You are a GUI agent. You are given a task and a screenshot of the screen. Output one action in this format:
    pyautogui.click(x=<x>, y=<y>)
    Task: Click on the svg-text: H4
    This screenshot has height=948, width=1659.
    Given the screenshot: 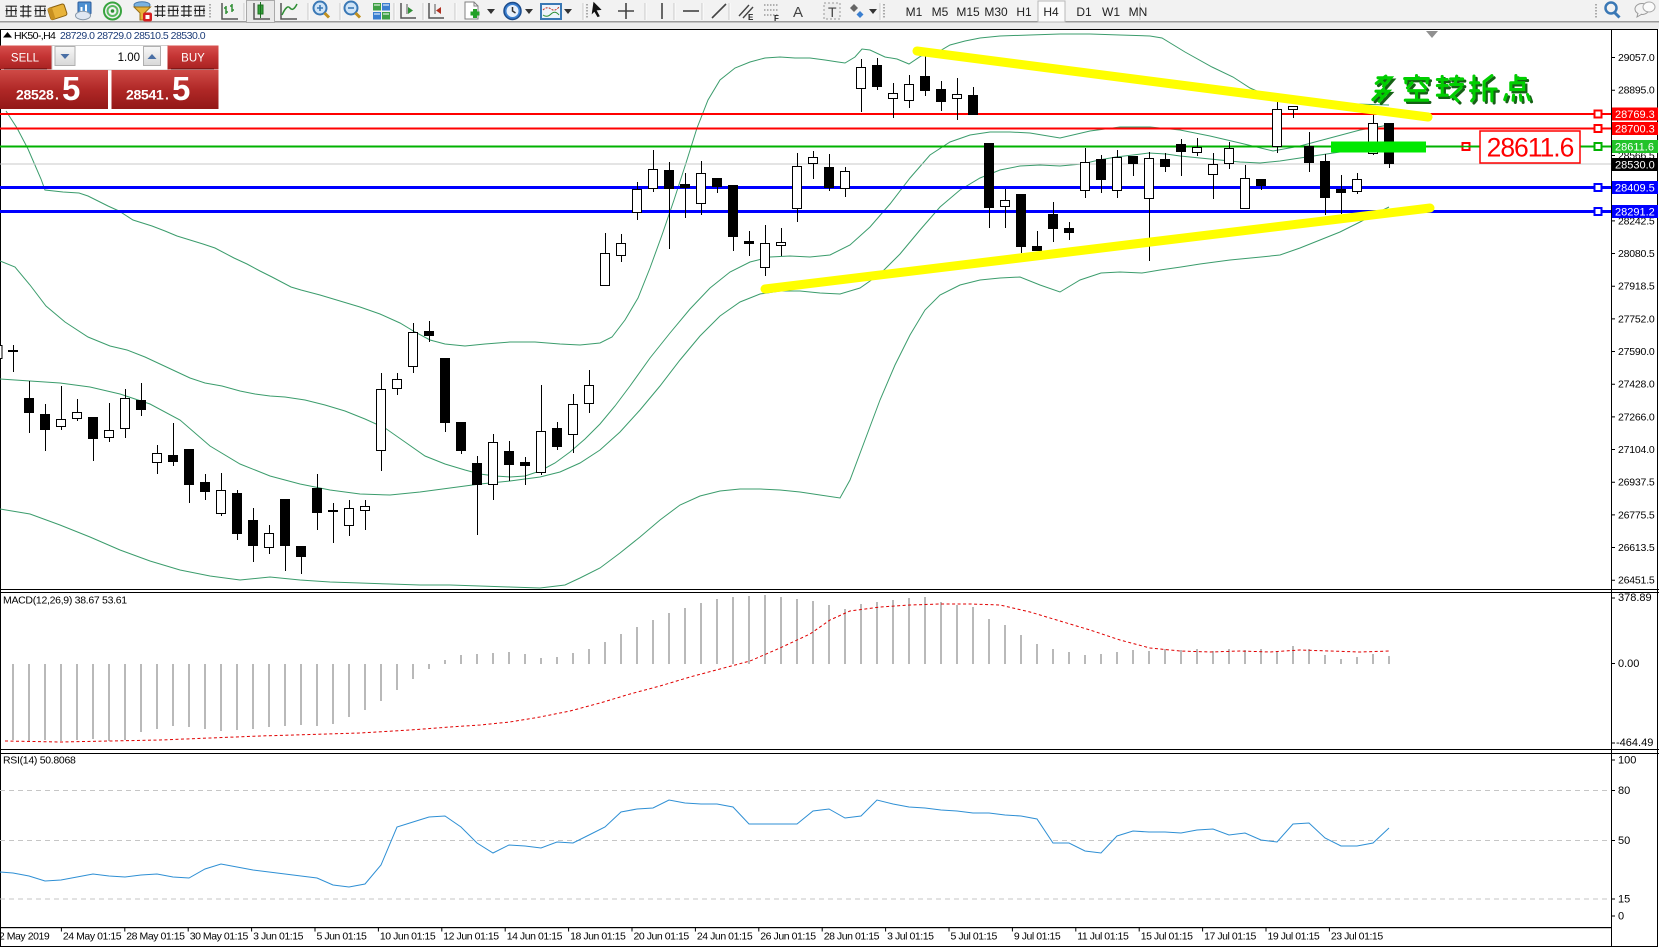 What is the action you would take?
    pyautogui.click(x=1051, y=12)
    